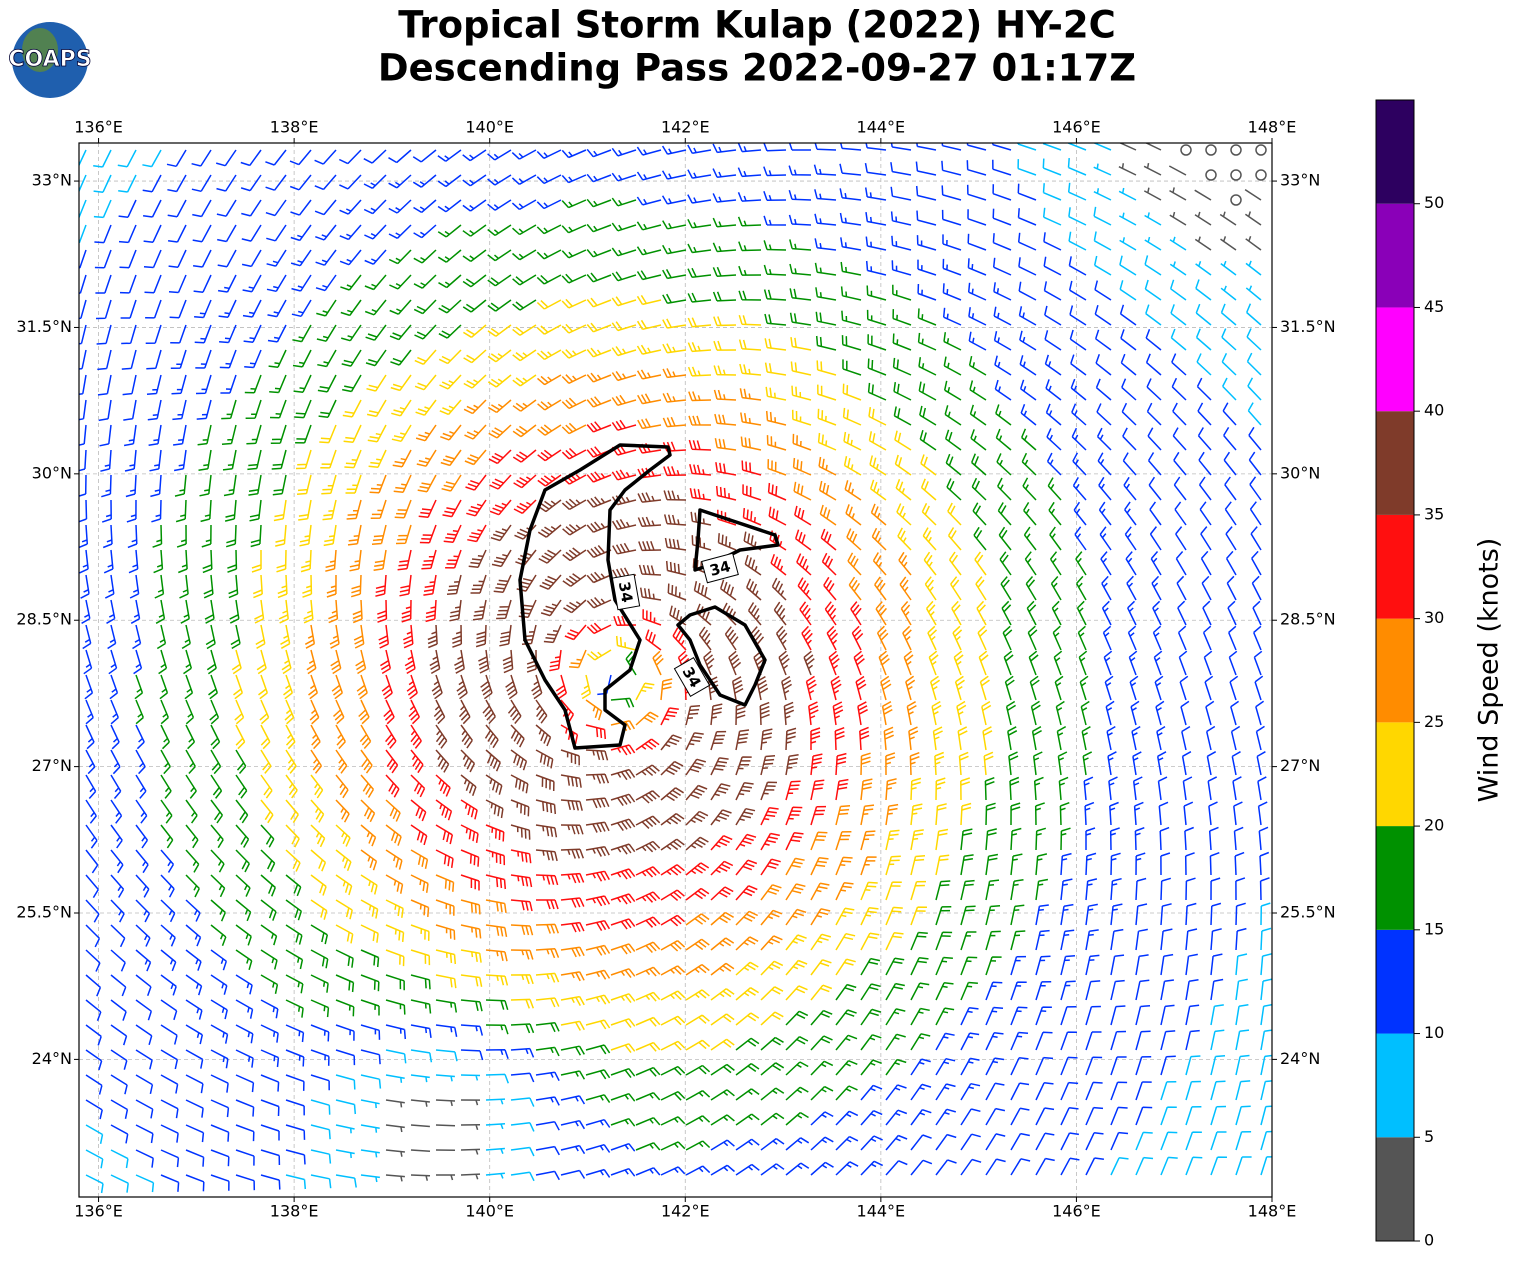 This screenshot has width=1513, height=1264. What do you see at coordinates (52, 1058) in the screenshot?
I see `y-tick-label: 24°N` at bounding box center [52, 1058].